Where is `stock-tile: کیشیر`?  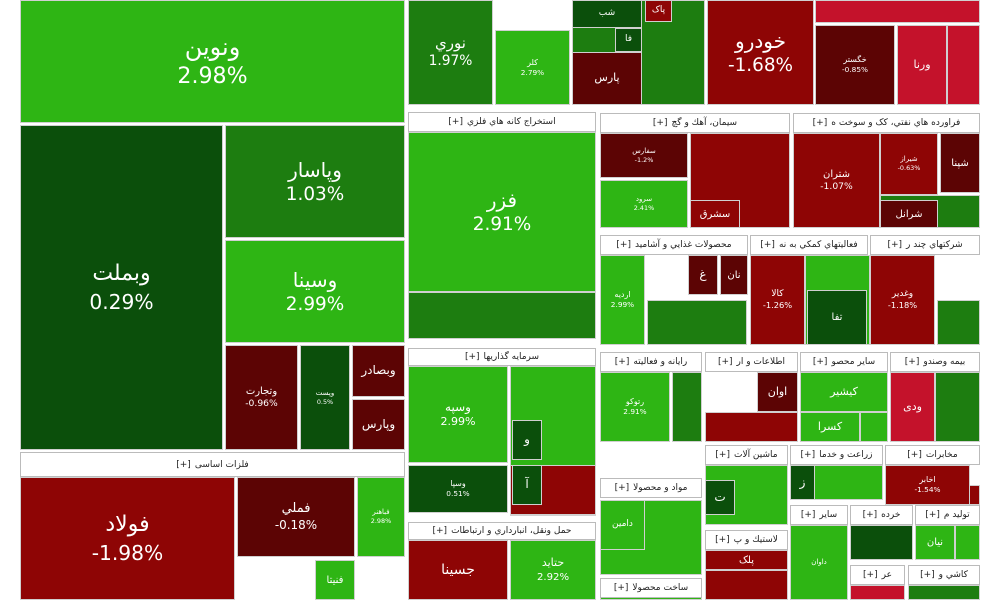
stock-tile: کیشیر is located at coordinates (844, 392).